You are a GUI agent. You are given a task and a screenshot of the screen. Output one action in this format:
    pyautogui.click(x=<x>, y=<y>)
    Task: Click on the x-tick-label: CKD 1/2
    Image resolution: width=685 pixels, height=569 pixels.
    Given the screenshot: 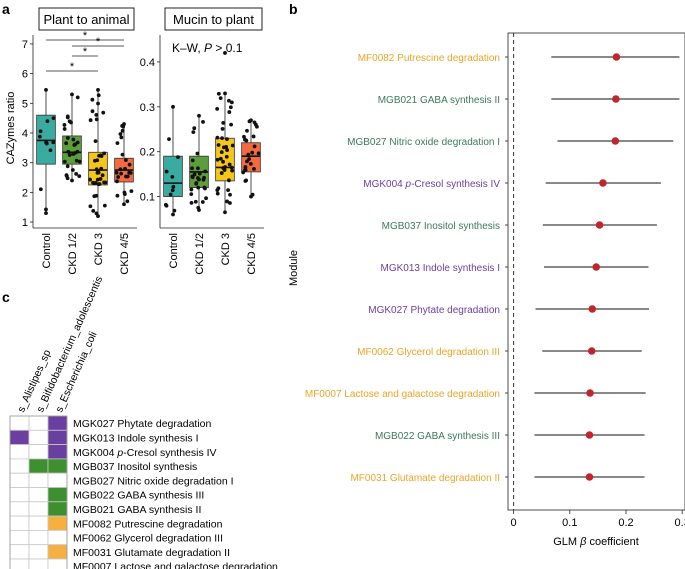 What is the action you would take?
    pyautogui.click(x=200, y=254)
    